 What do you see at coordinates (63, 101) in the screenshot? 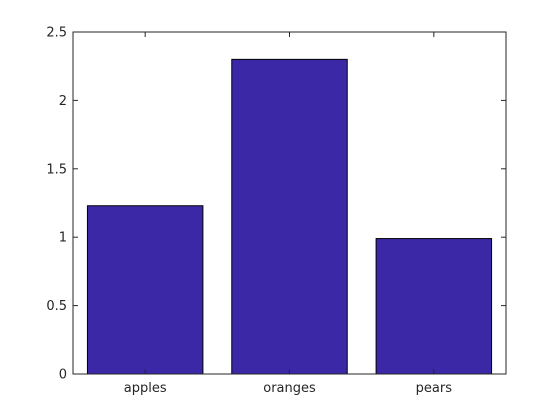
I see `y-tick-label: 2` at bounding box center [63, 101].